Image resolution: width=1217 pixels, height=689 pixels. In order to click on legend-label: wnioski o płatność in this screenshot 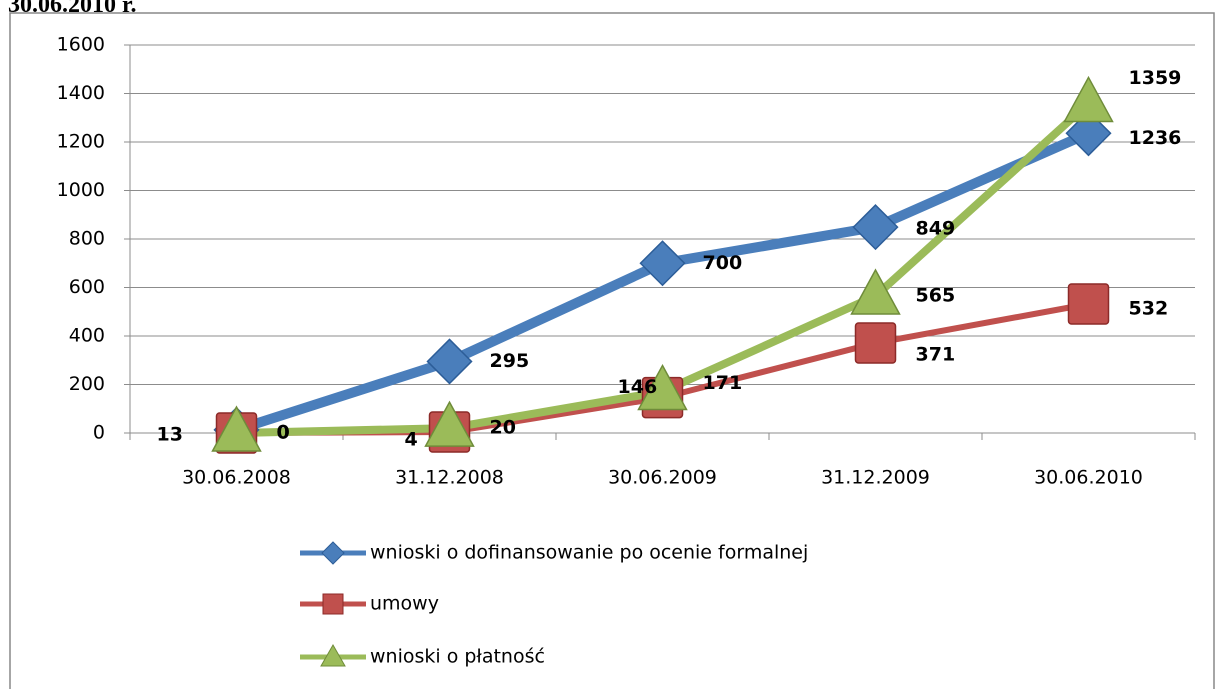, I will do `click(457, 657)`.